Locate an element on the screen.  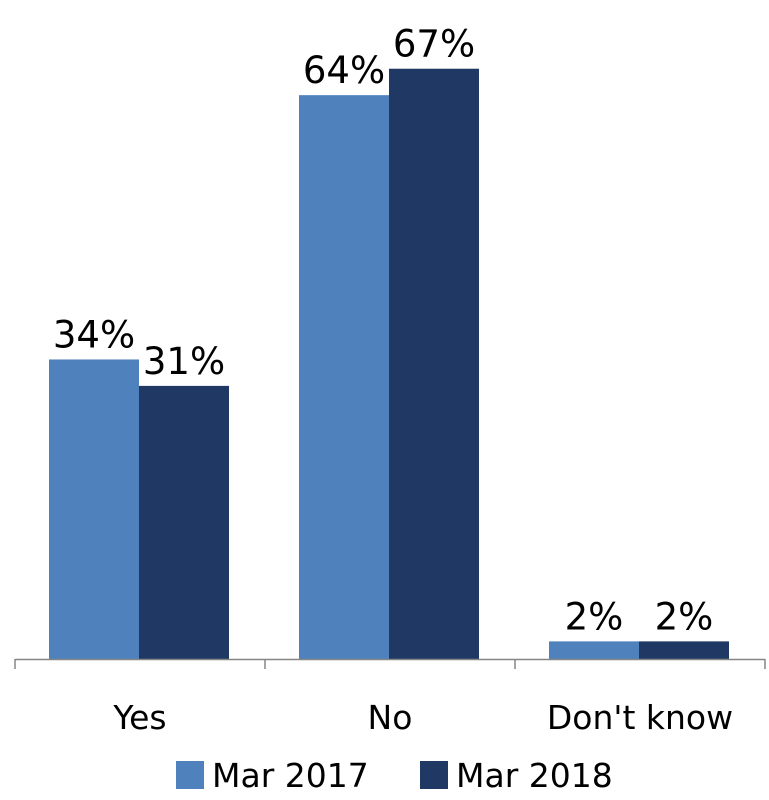
legend-label: Mar 2018 is located at coordinates (534, 775).